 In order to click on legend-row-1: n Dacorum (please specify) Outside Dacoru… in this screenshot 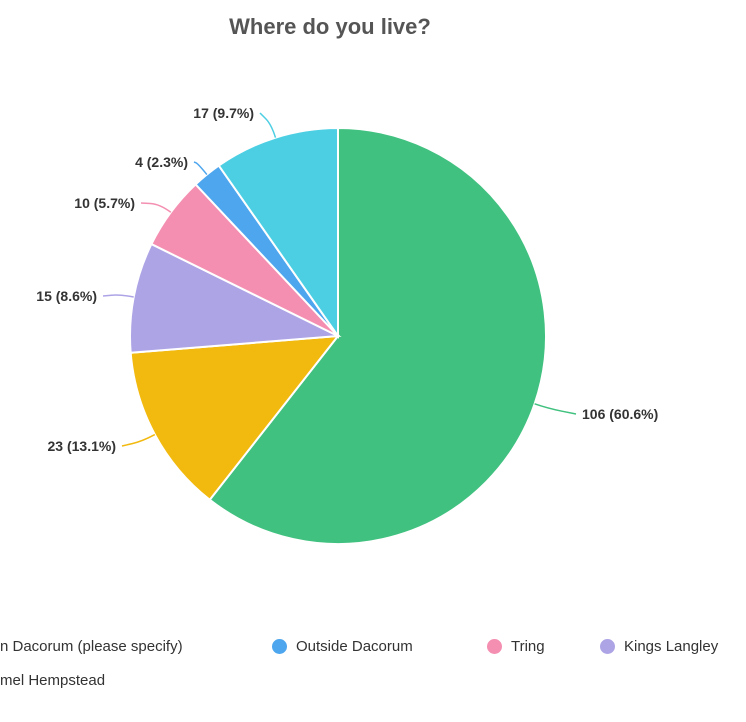, I will do `click(373, 648)`.